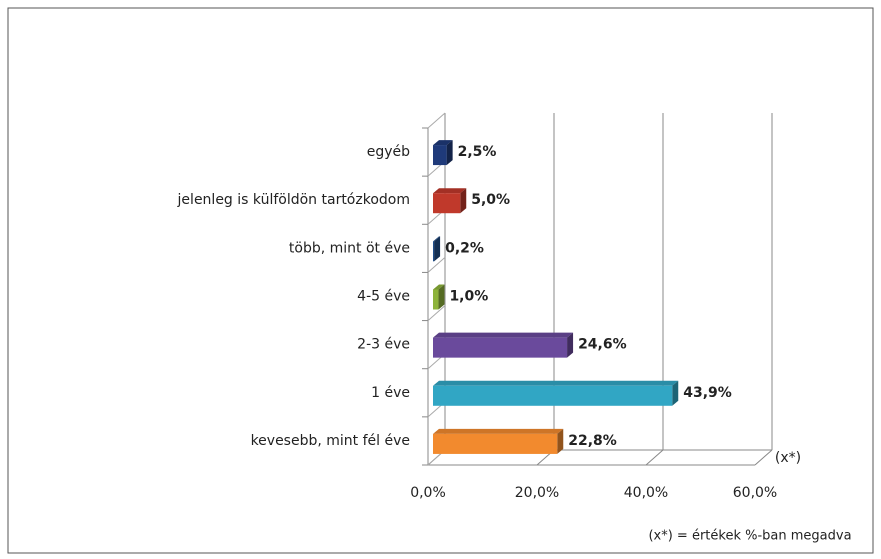 This screenshot has width=881, height=559. Describe the element at coordinates (592, 441) in the screenshot. I see `value-label: 22,8%` at that location.